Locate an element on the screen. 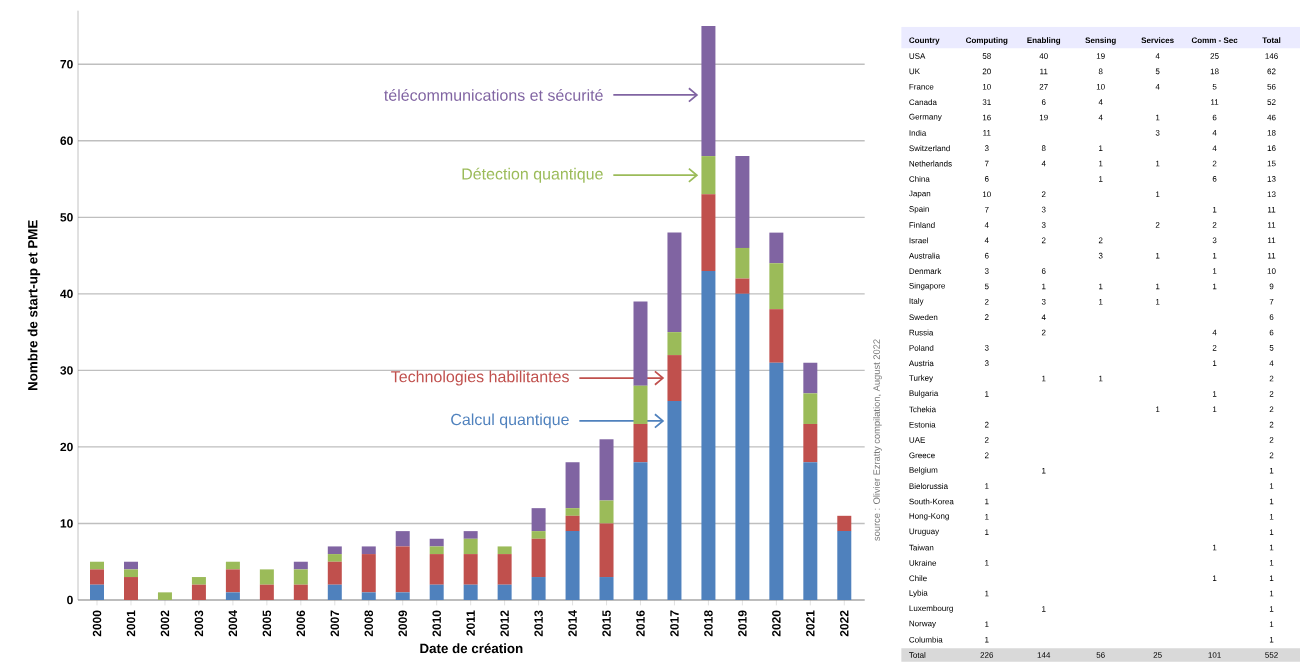  y-tick-label: 60 is located at coordinates (66, 141).